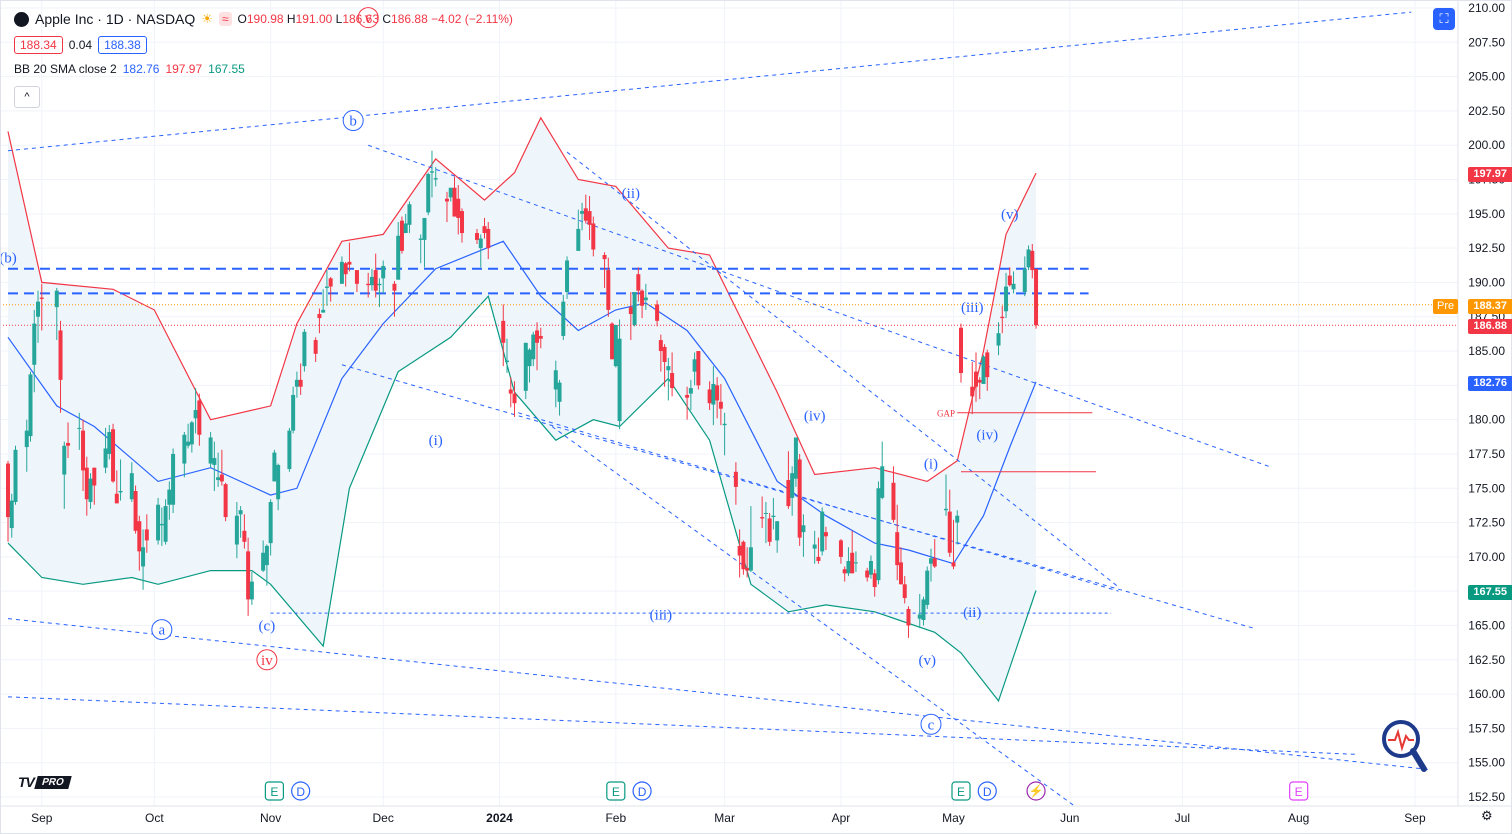  Describe the element at coordinates (27, 97) in the screenshot. I see `collapse-legend-button: ^` at that location.